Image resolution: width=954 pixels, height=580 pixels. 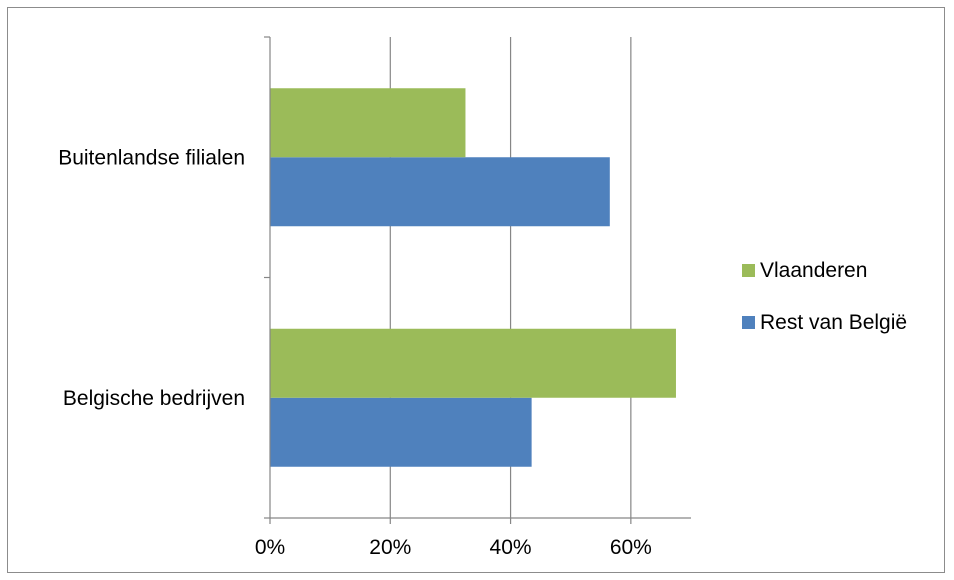 What do you see at coordinates (270, 547) in the screenshot?
I see `x-tick-label: 0%` at bounding box center [270, 547].